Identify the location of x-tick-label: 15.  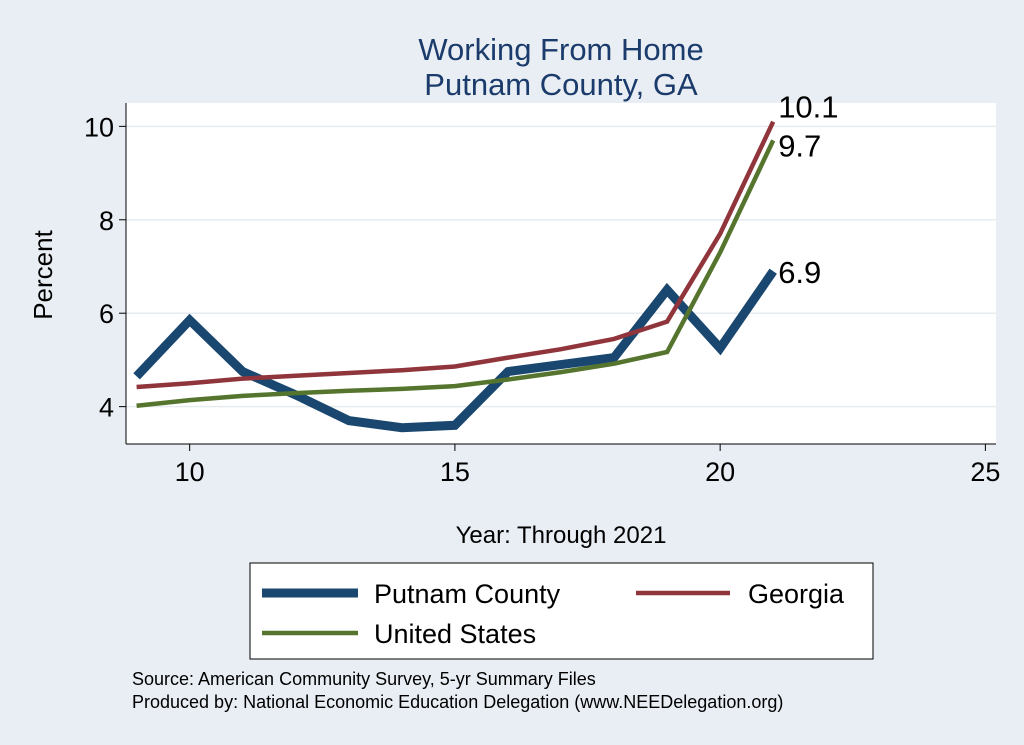
(455, 472).